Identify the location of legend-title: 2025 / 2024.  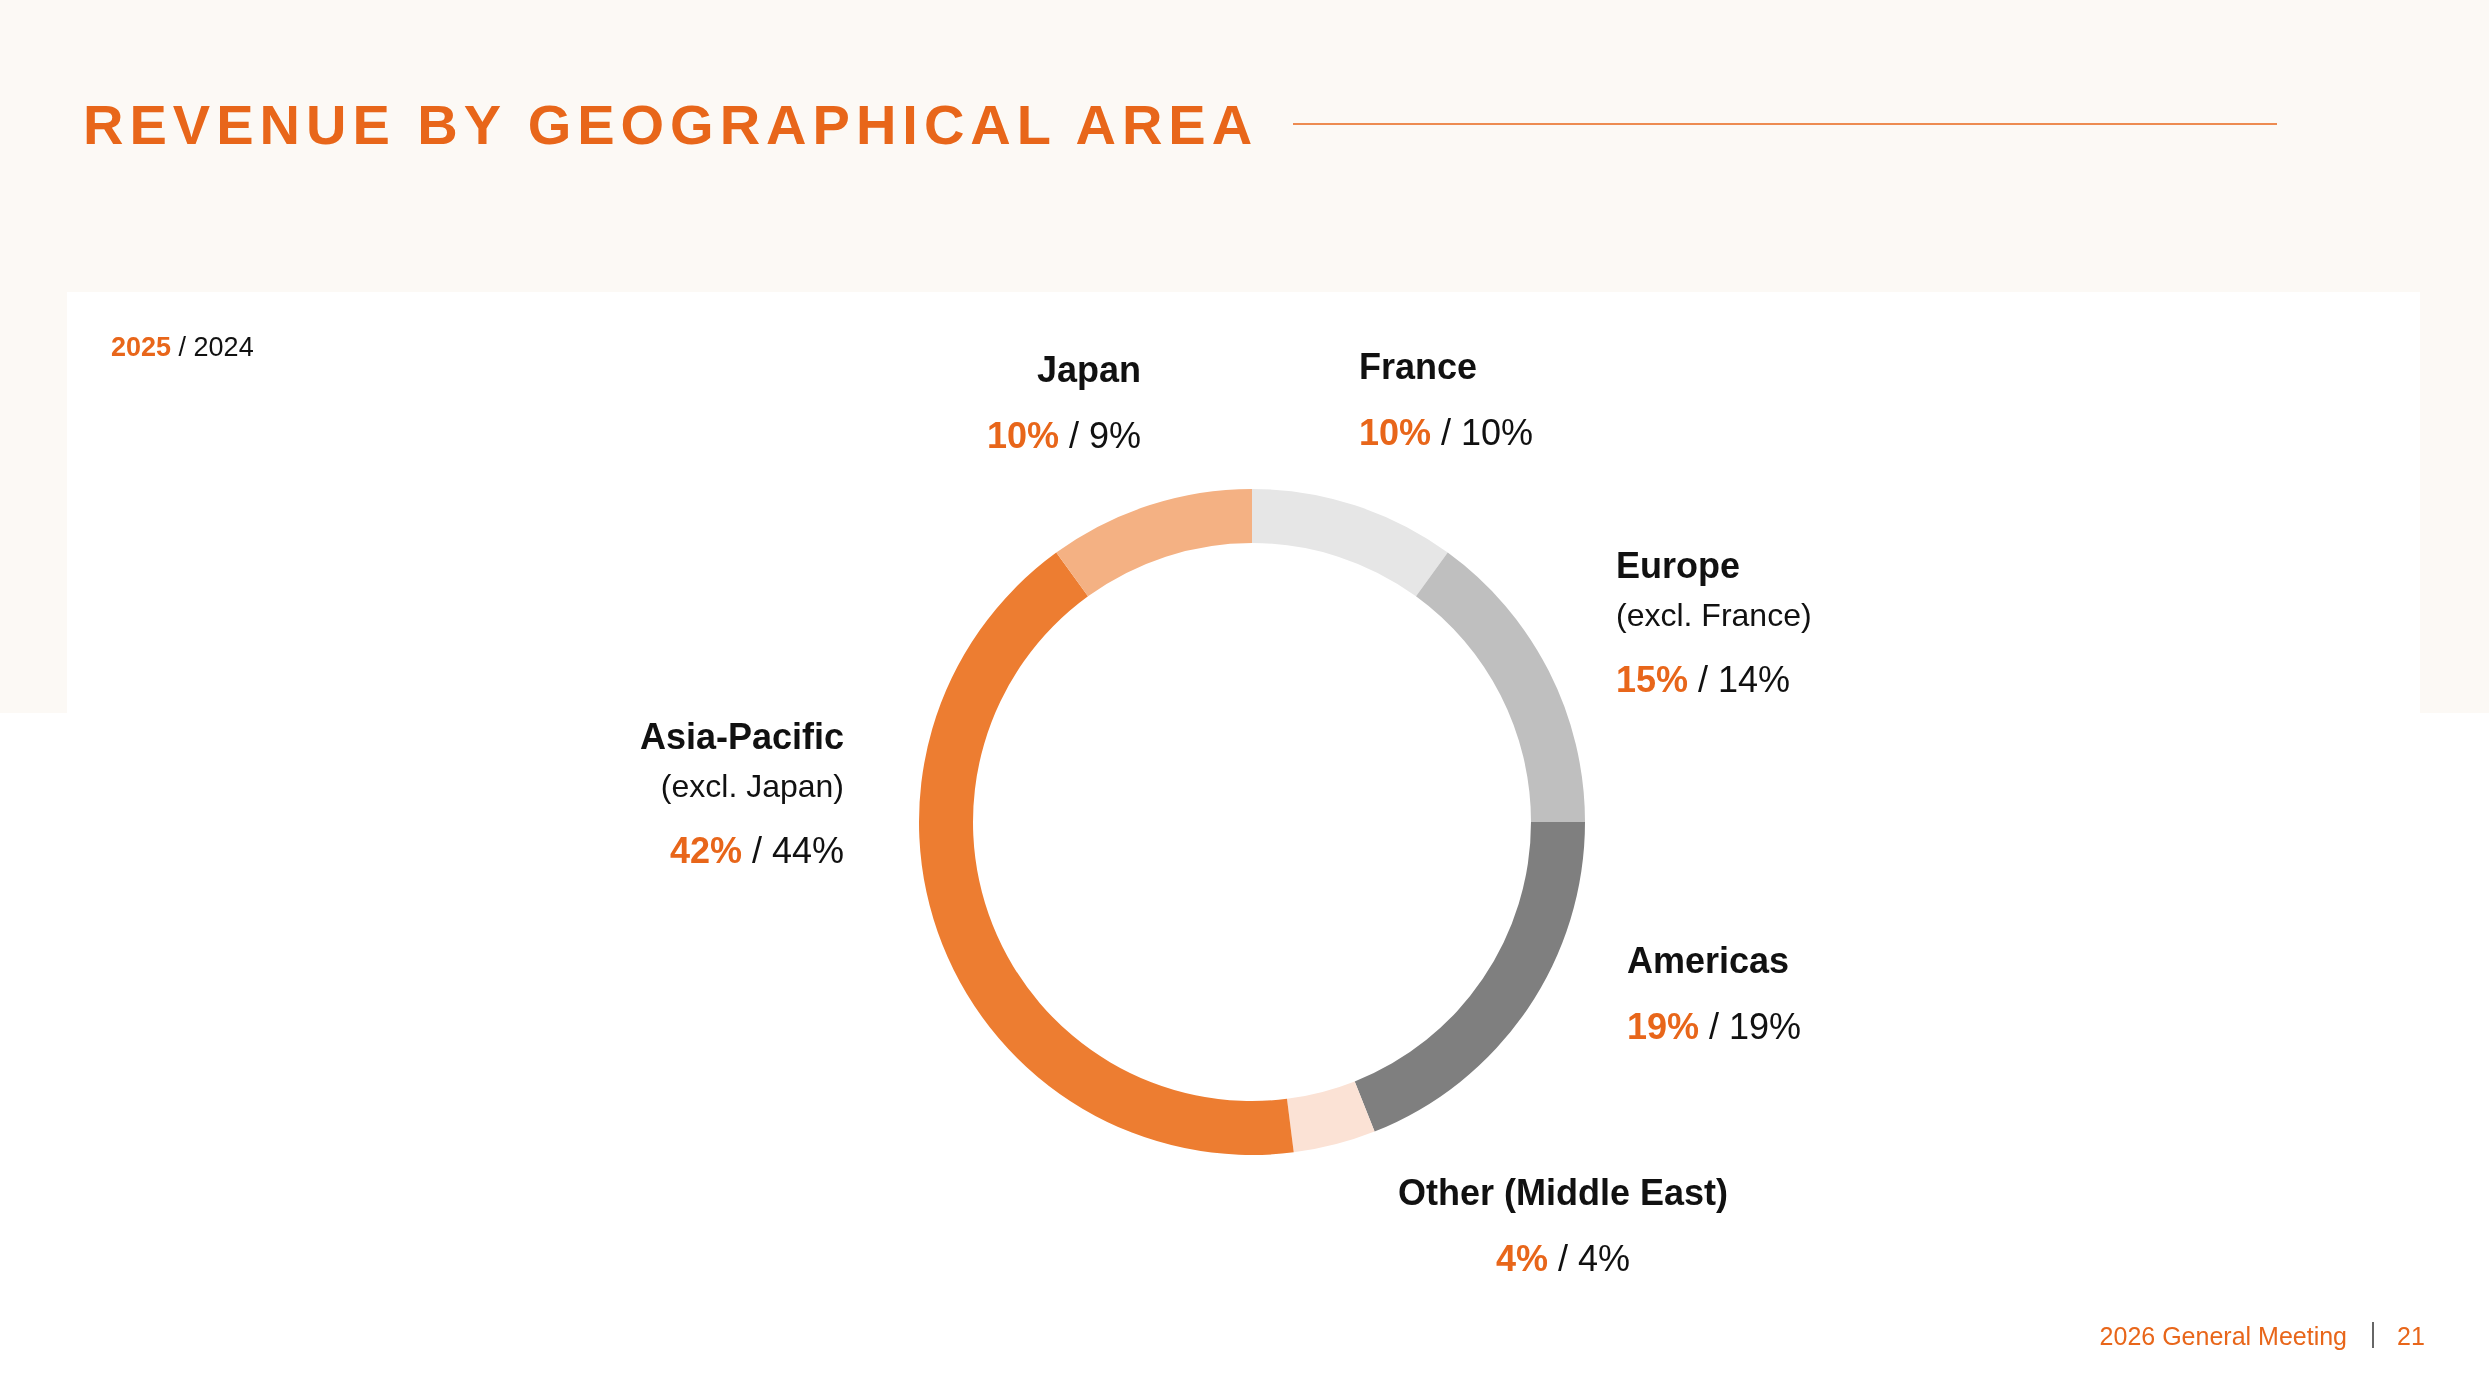
(182, 347).